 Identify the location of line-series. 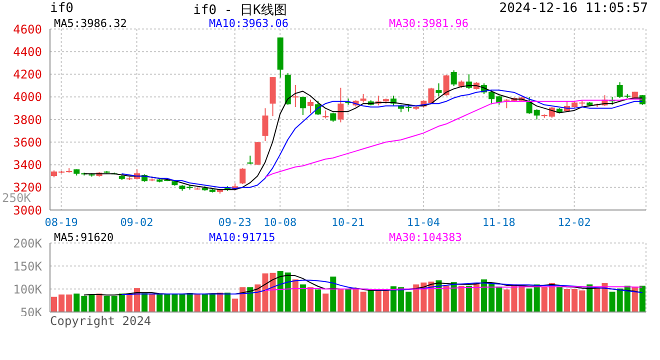
(382, 288).